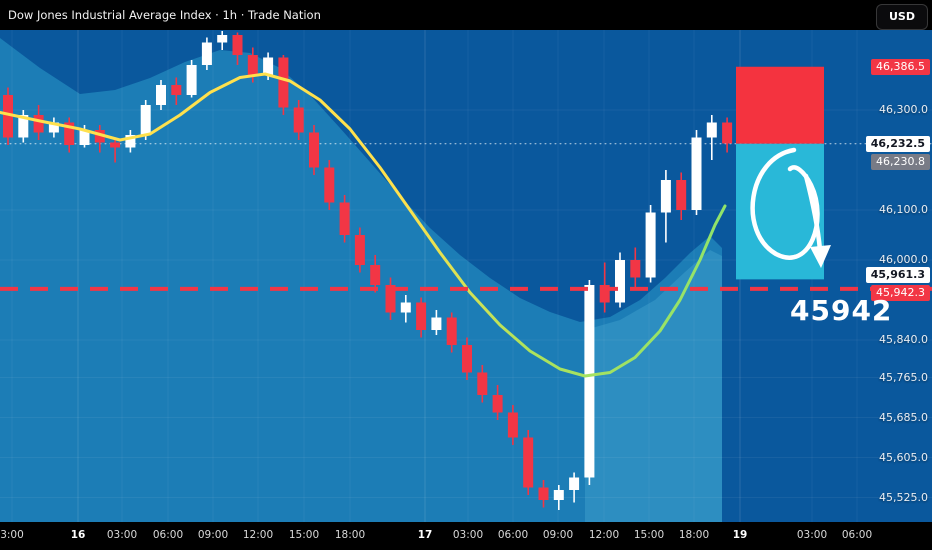 The height and width of the screenshot is (550, 932). I want to click on supply-zone-box, so click(780, 105).